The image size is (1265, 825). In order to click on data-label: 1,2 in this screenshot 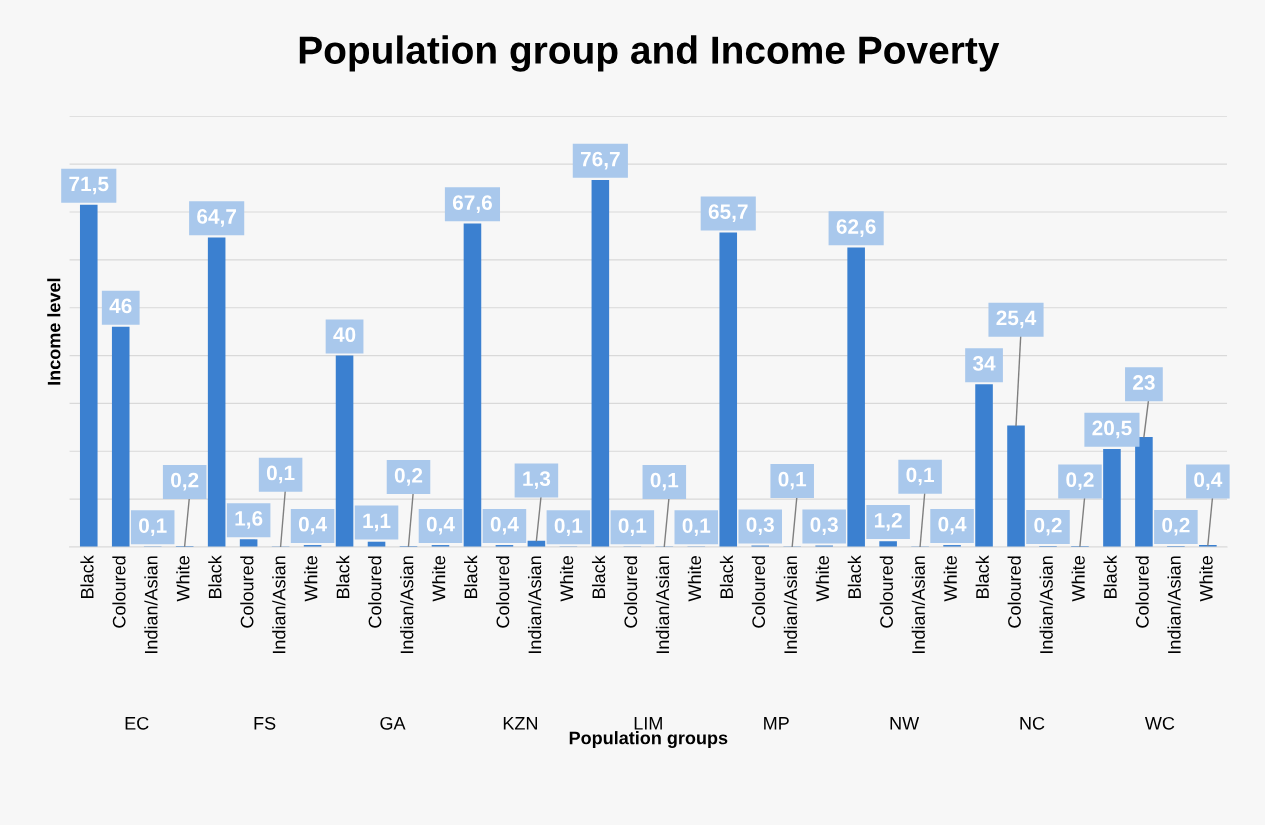, I will do `click(888, 521)`.